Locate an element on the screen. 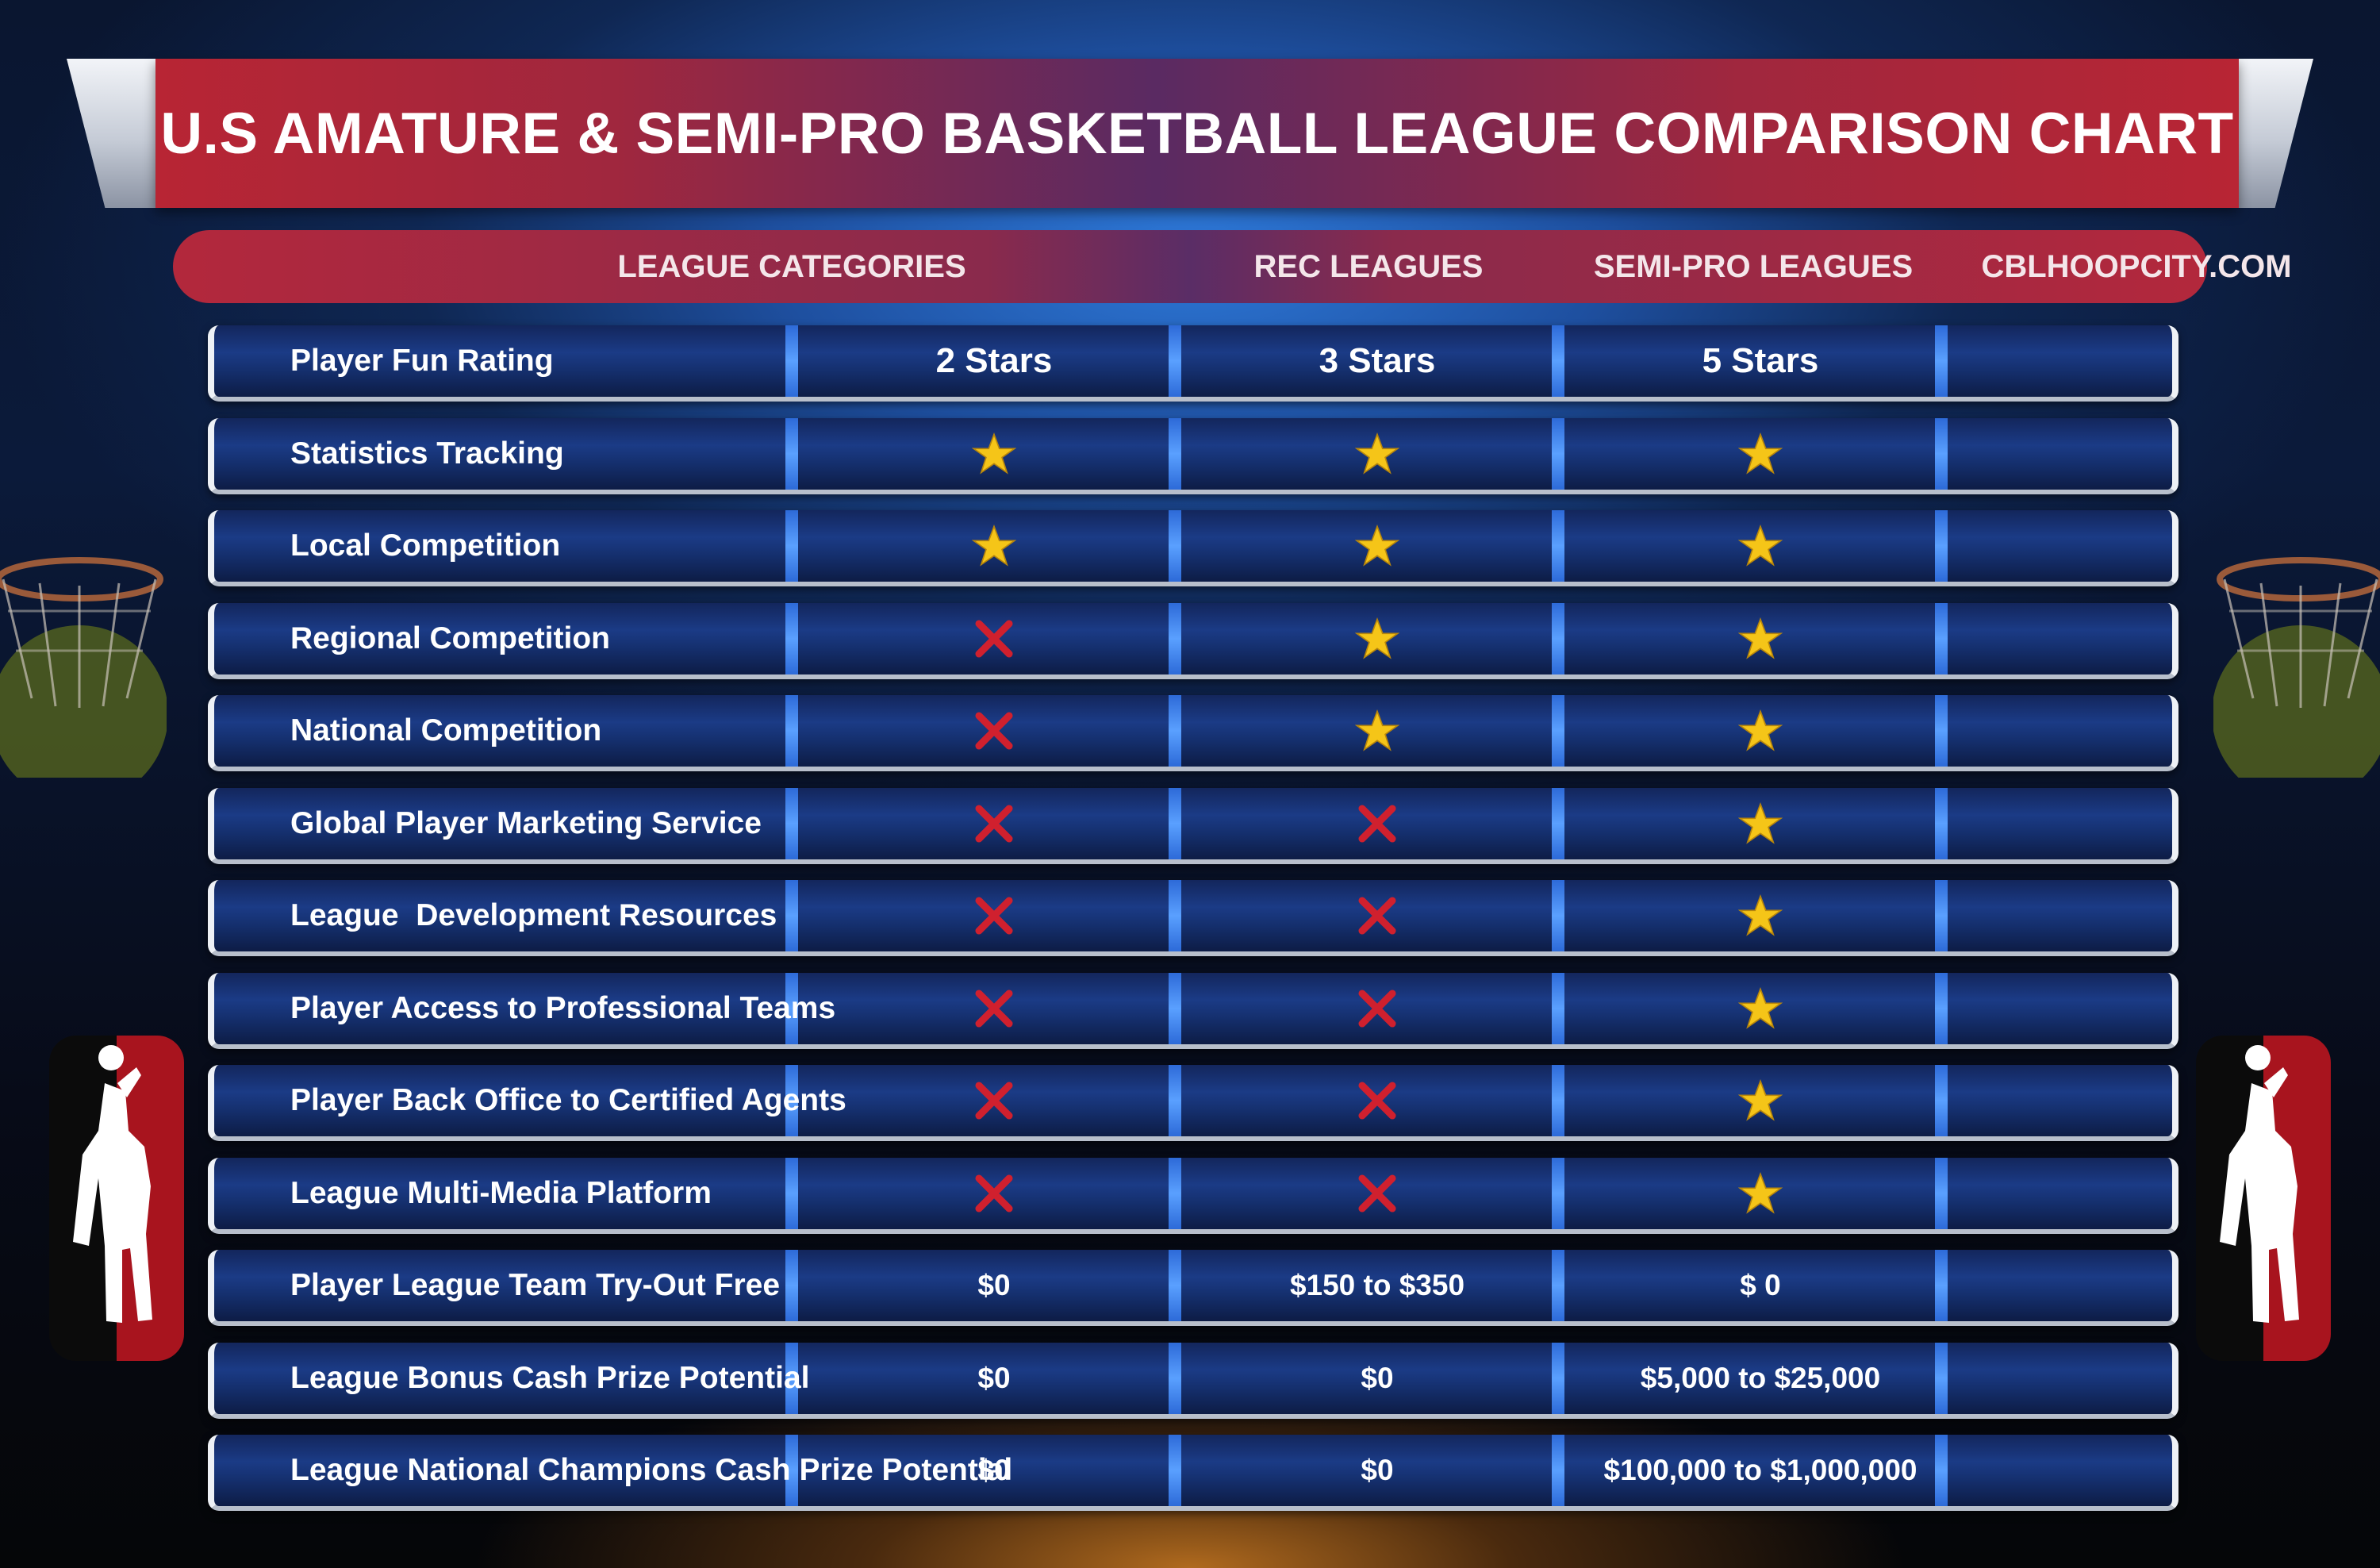 Image resolution: width=2380 pixels, height=1568 pixels. table-cell: $5,000 to $25,000 is located at coordinates (1760, 1378).